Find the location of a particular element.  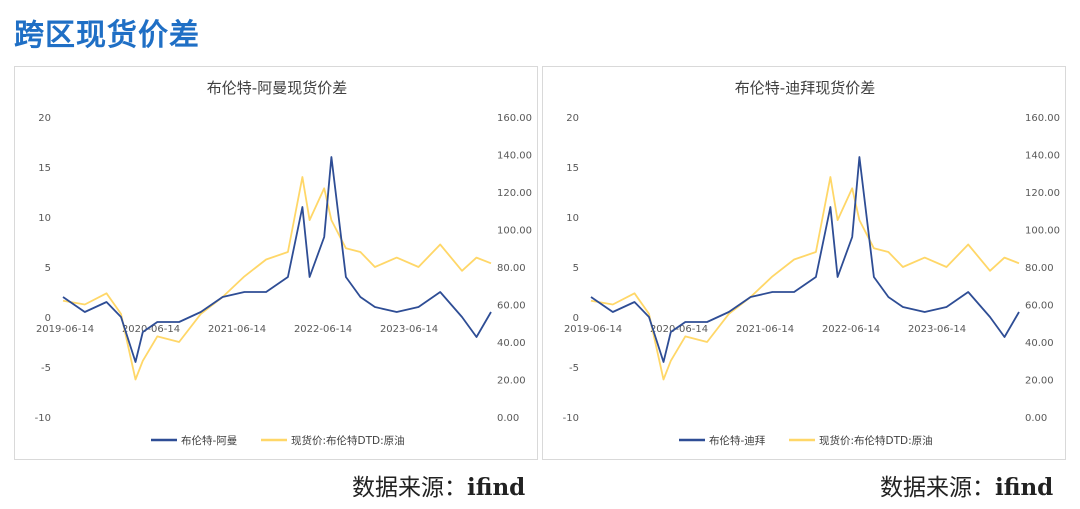

legend-label: 布伦特-迪拜 is located at coordinates (737, 440).